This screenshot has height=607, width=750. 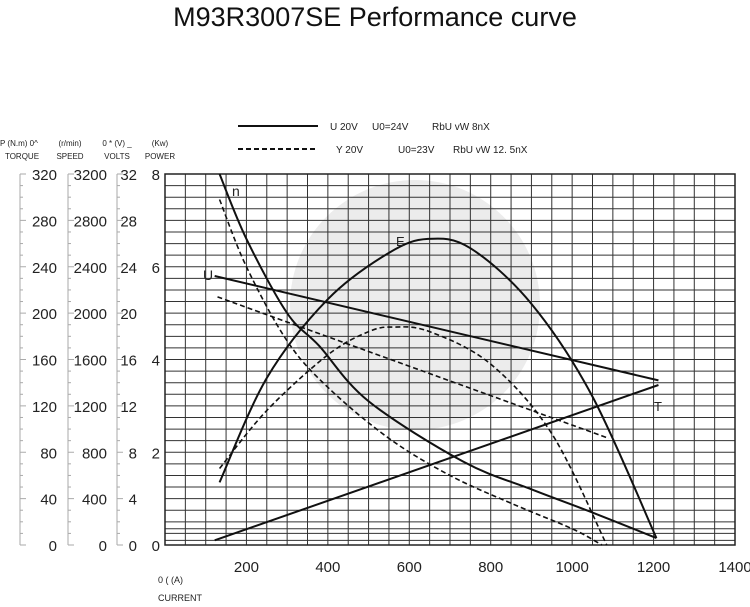 I want to click on legend-u0: U0=23V, so click(x=416, y=150).